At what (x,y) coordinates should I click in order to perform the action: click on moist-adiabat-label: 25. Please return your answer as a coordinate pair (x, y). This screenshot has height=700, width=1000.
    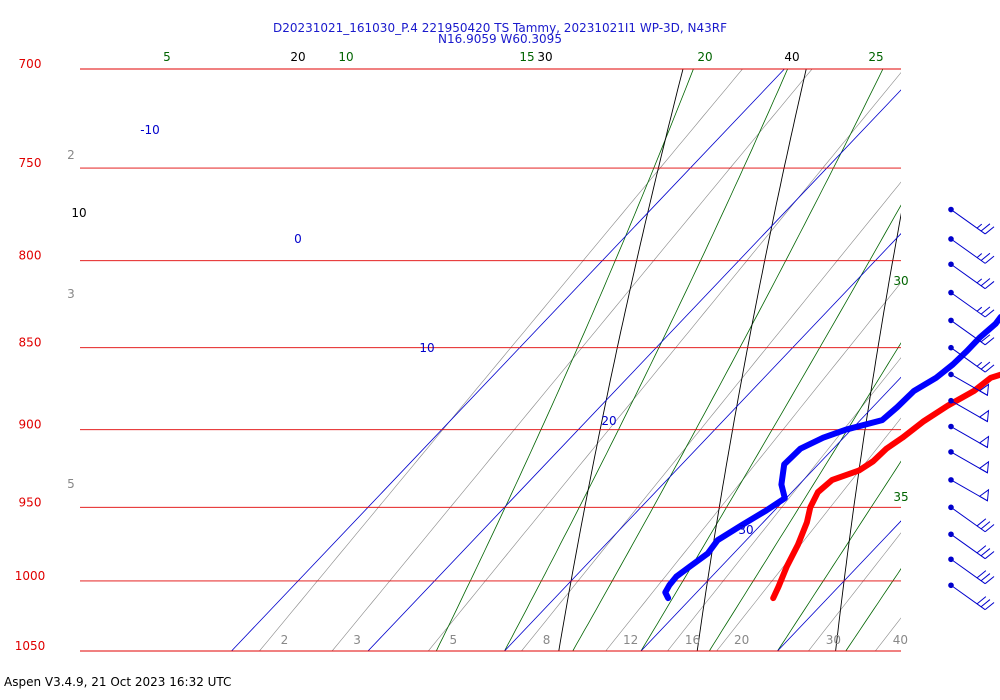
    Looking at the image, I should click on (875, 57).